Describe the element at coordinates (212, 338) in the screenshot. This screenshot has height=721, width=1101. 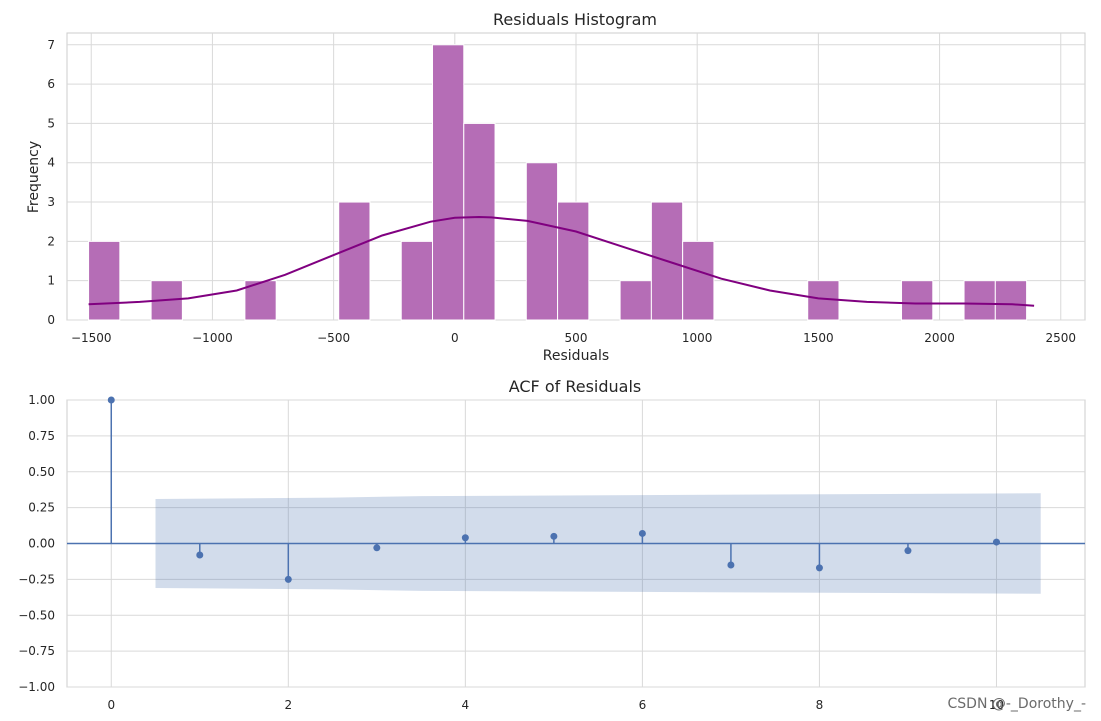
I see `histogram-x-tick-label: −1000` at that location.